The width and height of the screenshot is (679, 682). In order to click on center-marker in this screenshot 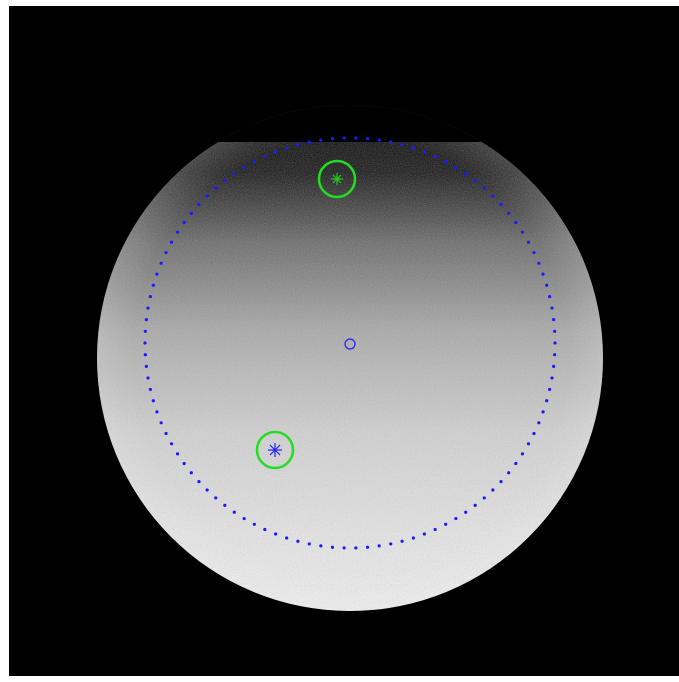, I will do `click(350, 344)`.